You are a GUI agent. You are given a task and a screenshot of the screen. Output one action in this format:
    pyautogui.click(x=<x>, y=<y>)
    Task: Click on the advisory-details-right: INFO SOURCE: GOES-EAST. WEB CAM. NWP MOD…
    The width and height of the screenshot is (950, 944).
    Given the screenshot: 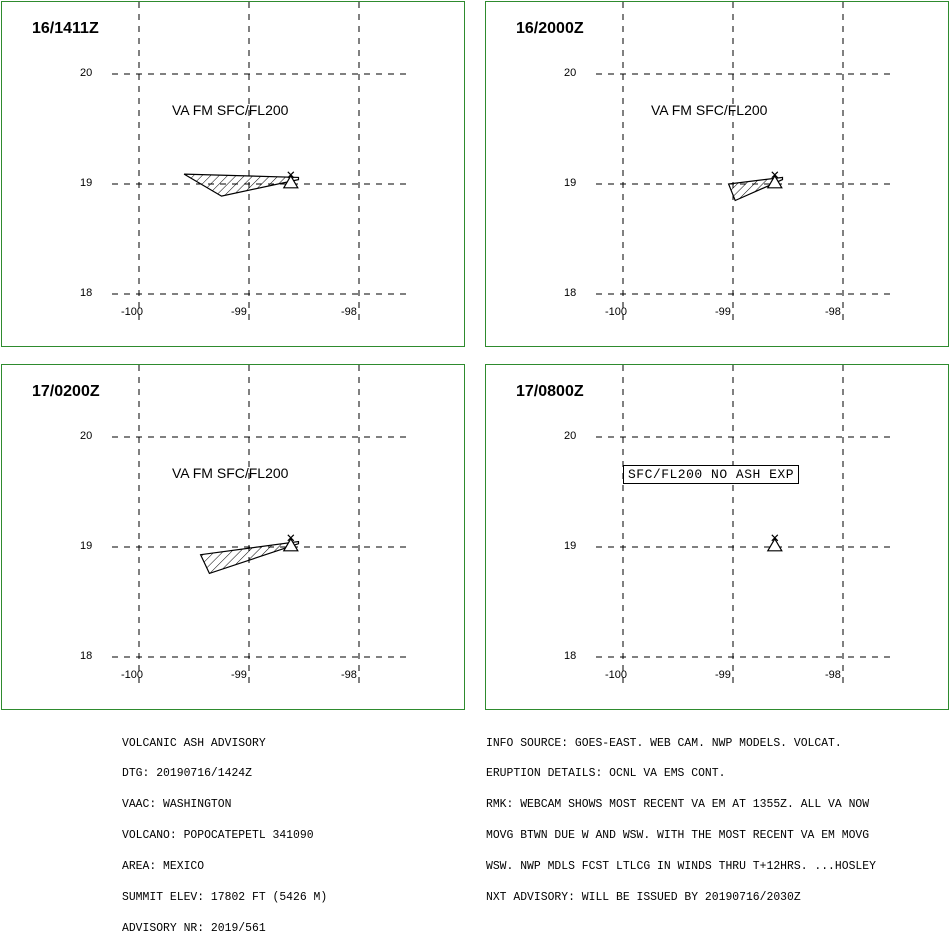 What is the action you would take?
    pyautogui.click(x=681, y=815)
    